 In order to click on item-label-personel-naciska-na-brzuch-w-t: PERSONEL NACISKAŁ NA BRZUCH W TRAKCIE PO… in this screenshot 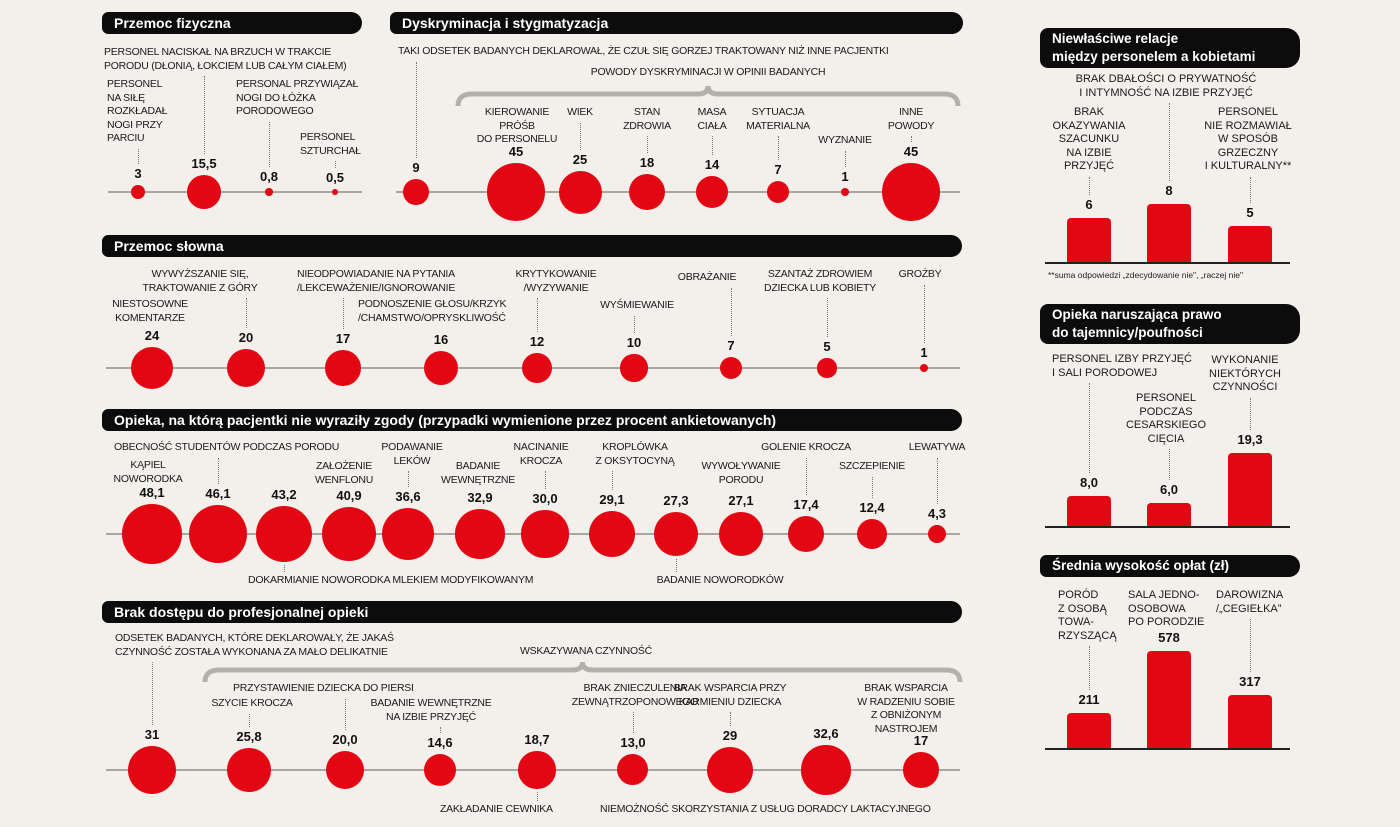, I will do `click(225, 59)`.